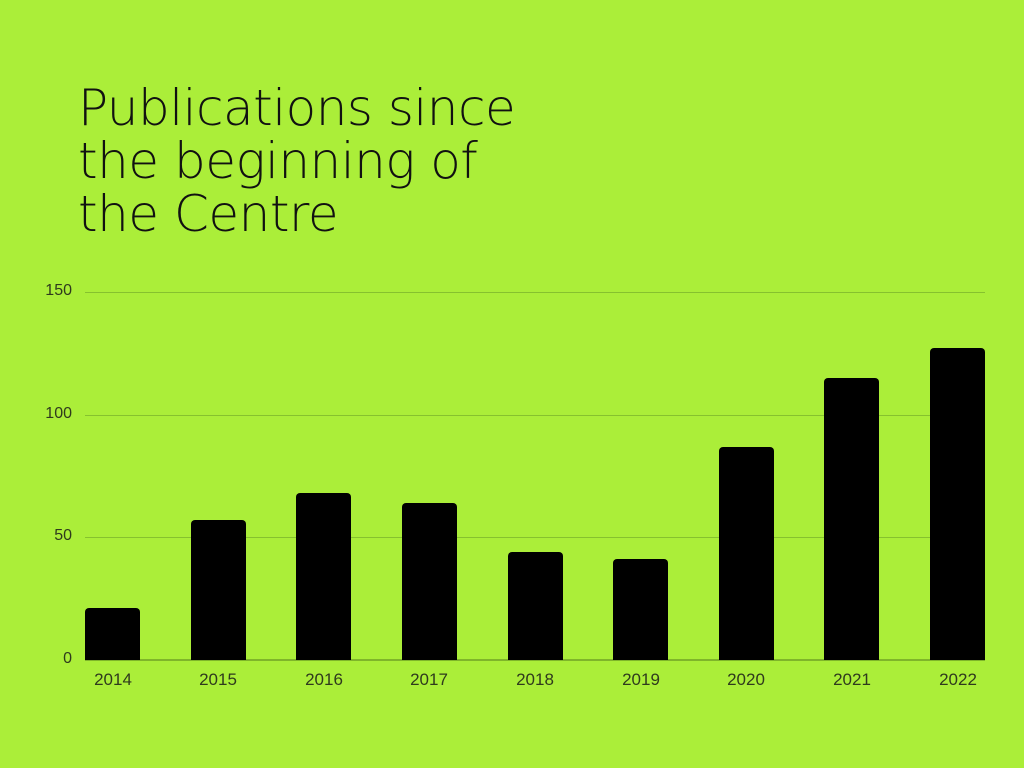 This screenshot has height=768, width=1024. I want to click on x-tick-label: 2014, so click(113, 679).